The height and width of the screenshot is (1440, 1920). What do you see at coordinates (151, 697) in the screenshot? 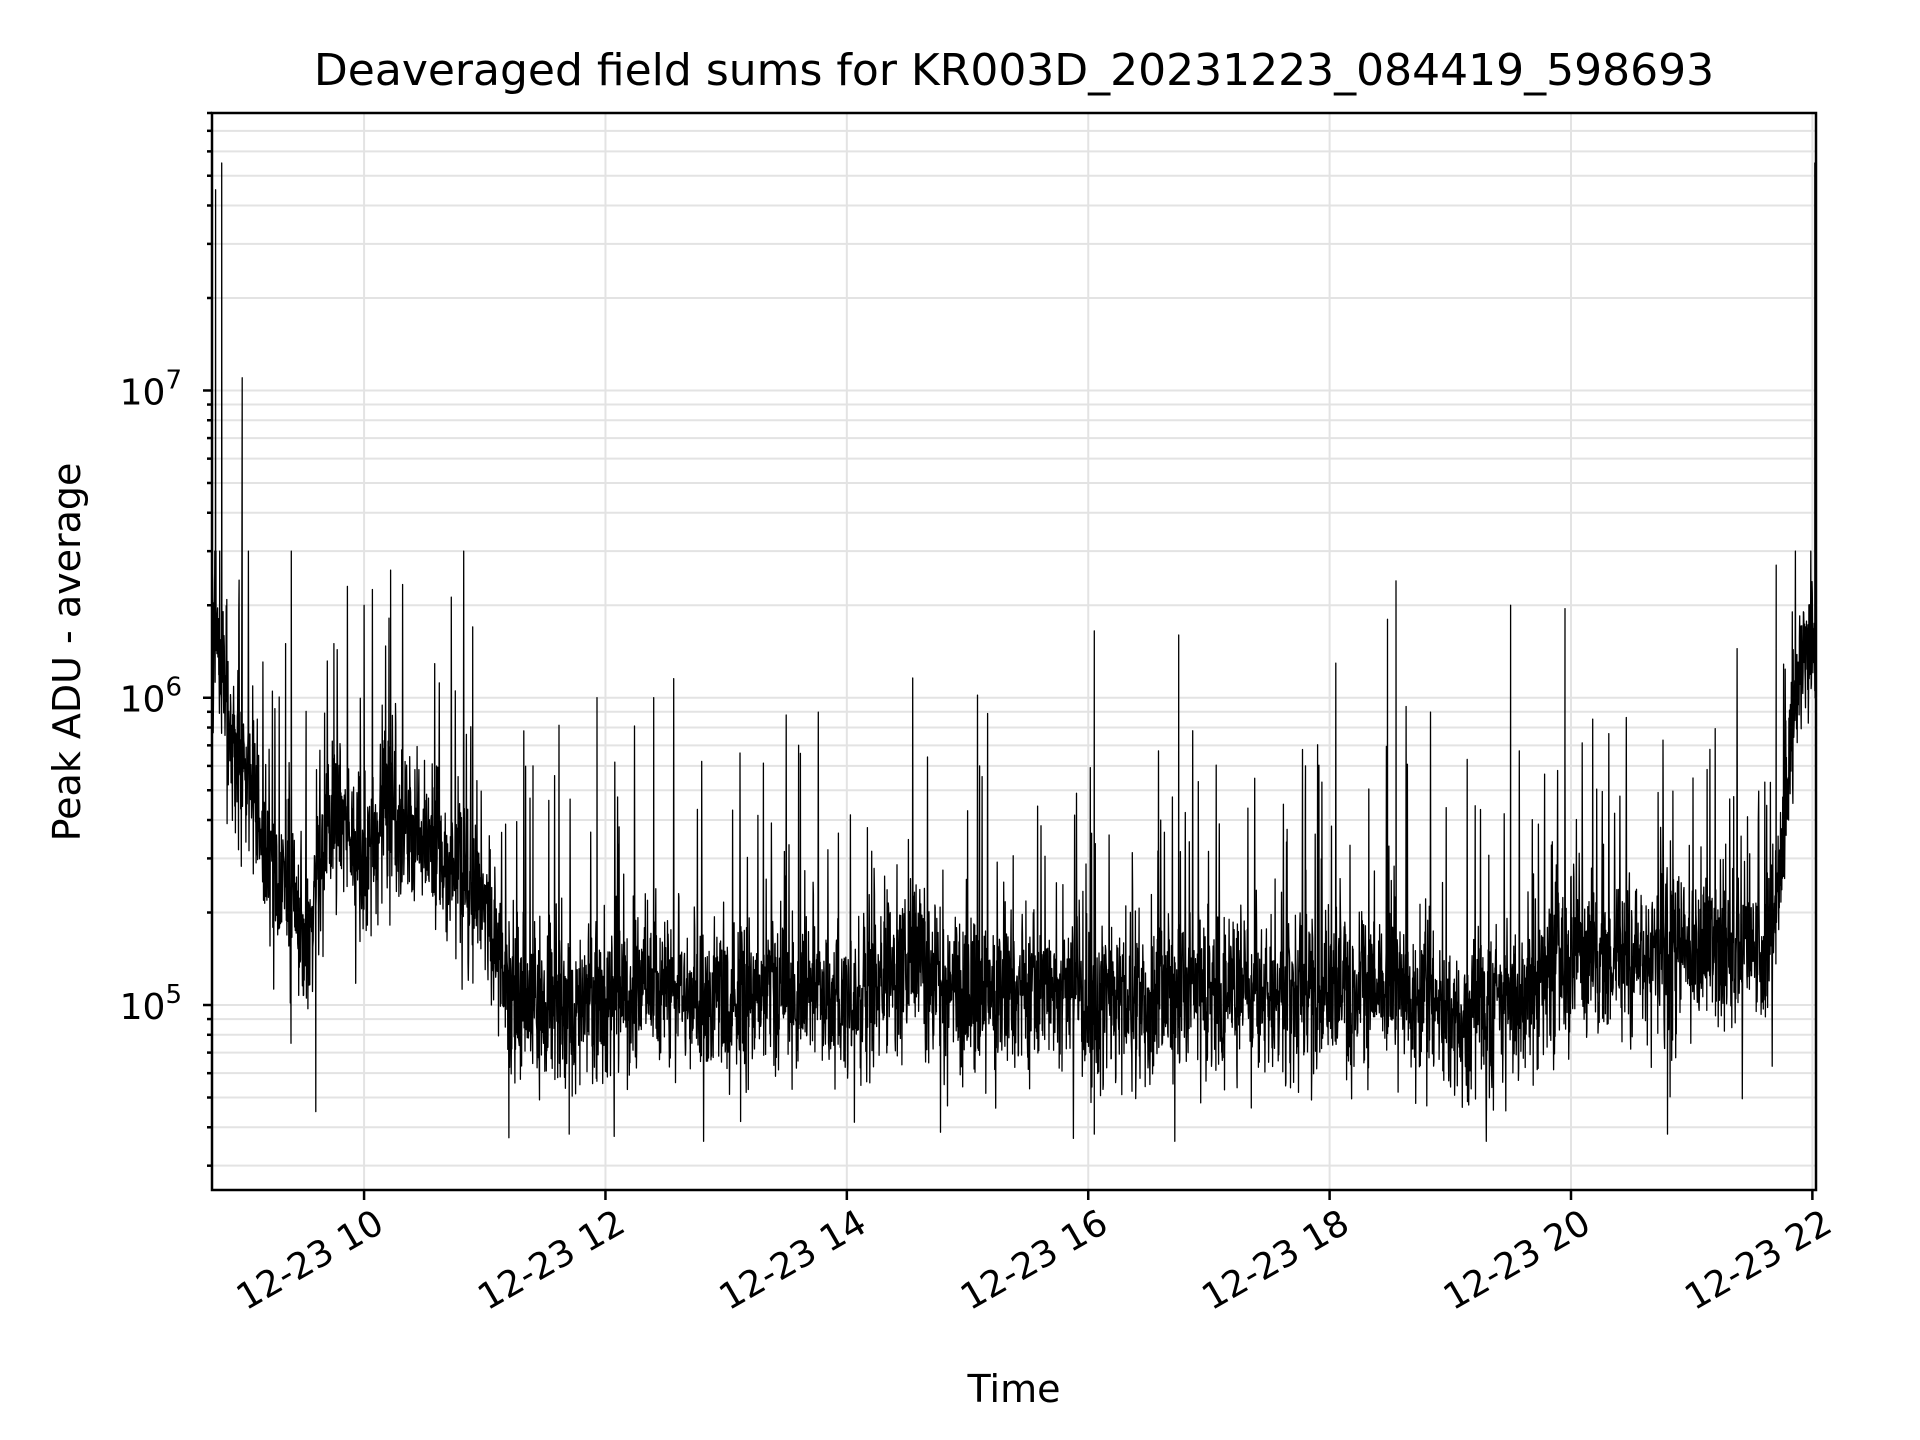
I see `y-tick-label: 10⁶` at bounding box center [151, 697].